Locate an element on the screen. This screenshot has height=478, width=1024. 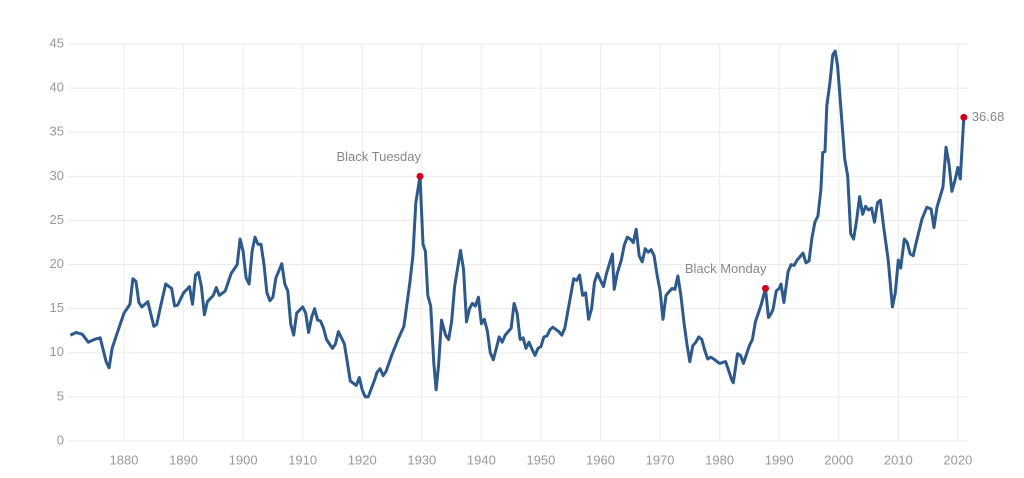
x-tick-label: 1950 is located at coordinates (540, 459).